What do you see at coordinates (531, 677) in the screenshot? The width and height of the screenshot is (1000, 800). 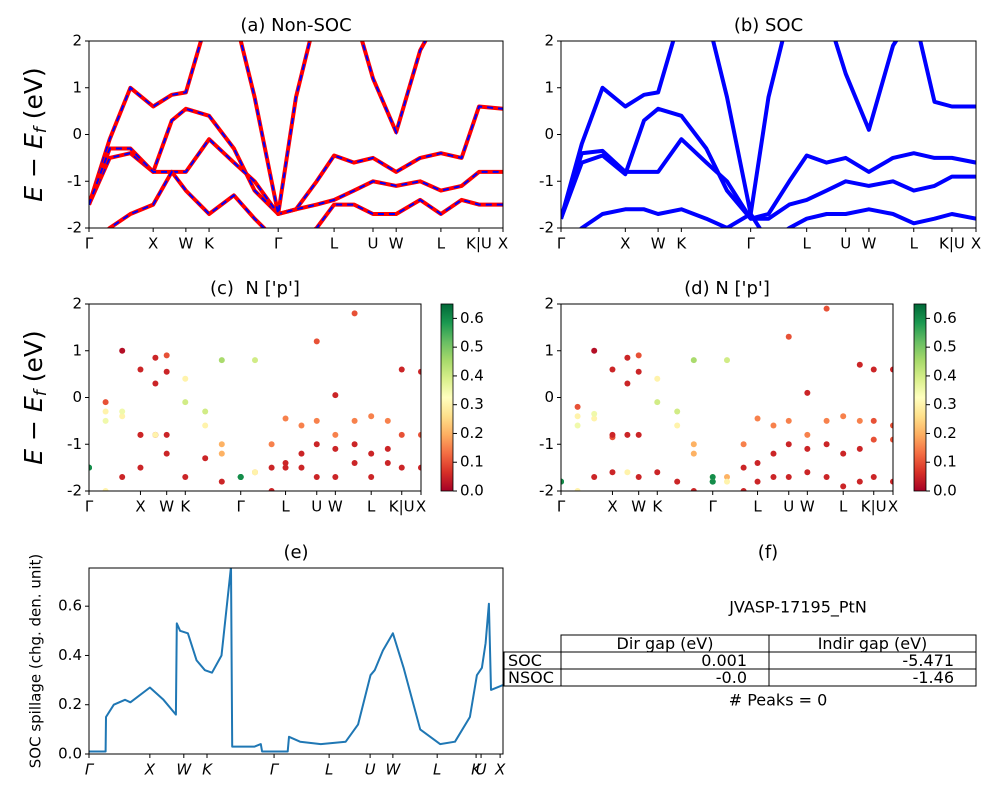 I see `table-cell-text: NSOC` at bounding box center [531, 677].